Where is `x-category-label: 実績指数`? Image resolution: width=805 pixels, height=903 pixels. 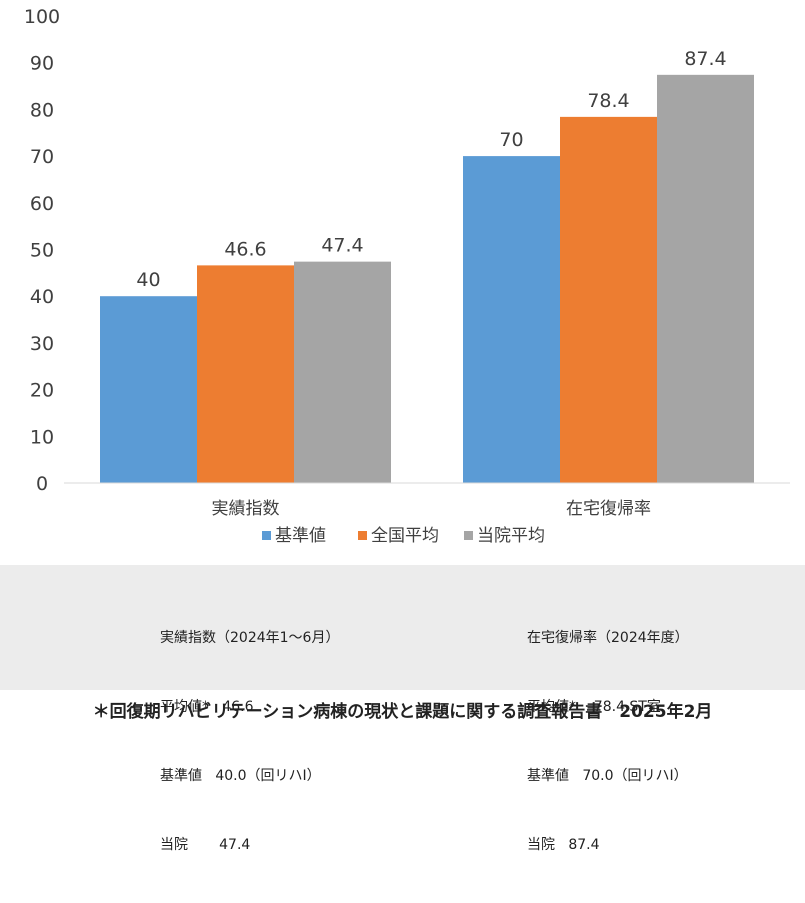
x-category-label: 実績指数 is located at coordinates (246, 509).